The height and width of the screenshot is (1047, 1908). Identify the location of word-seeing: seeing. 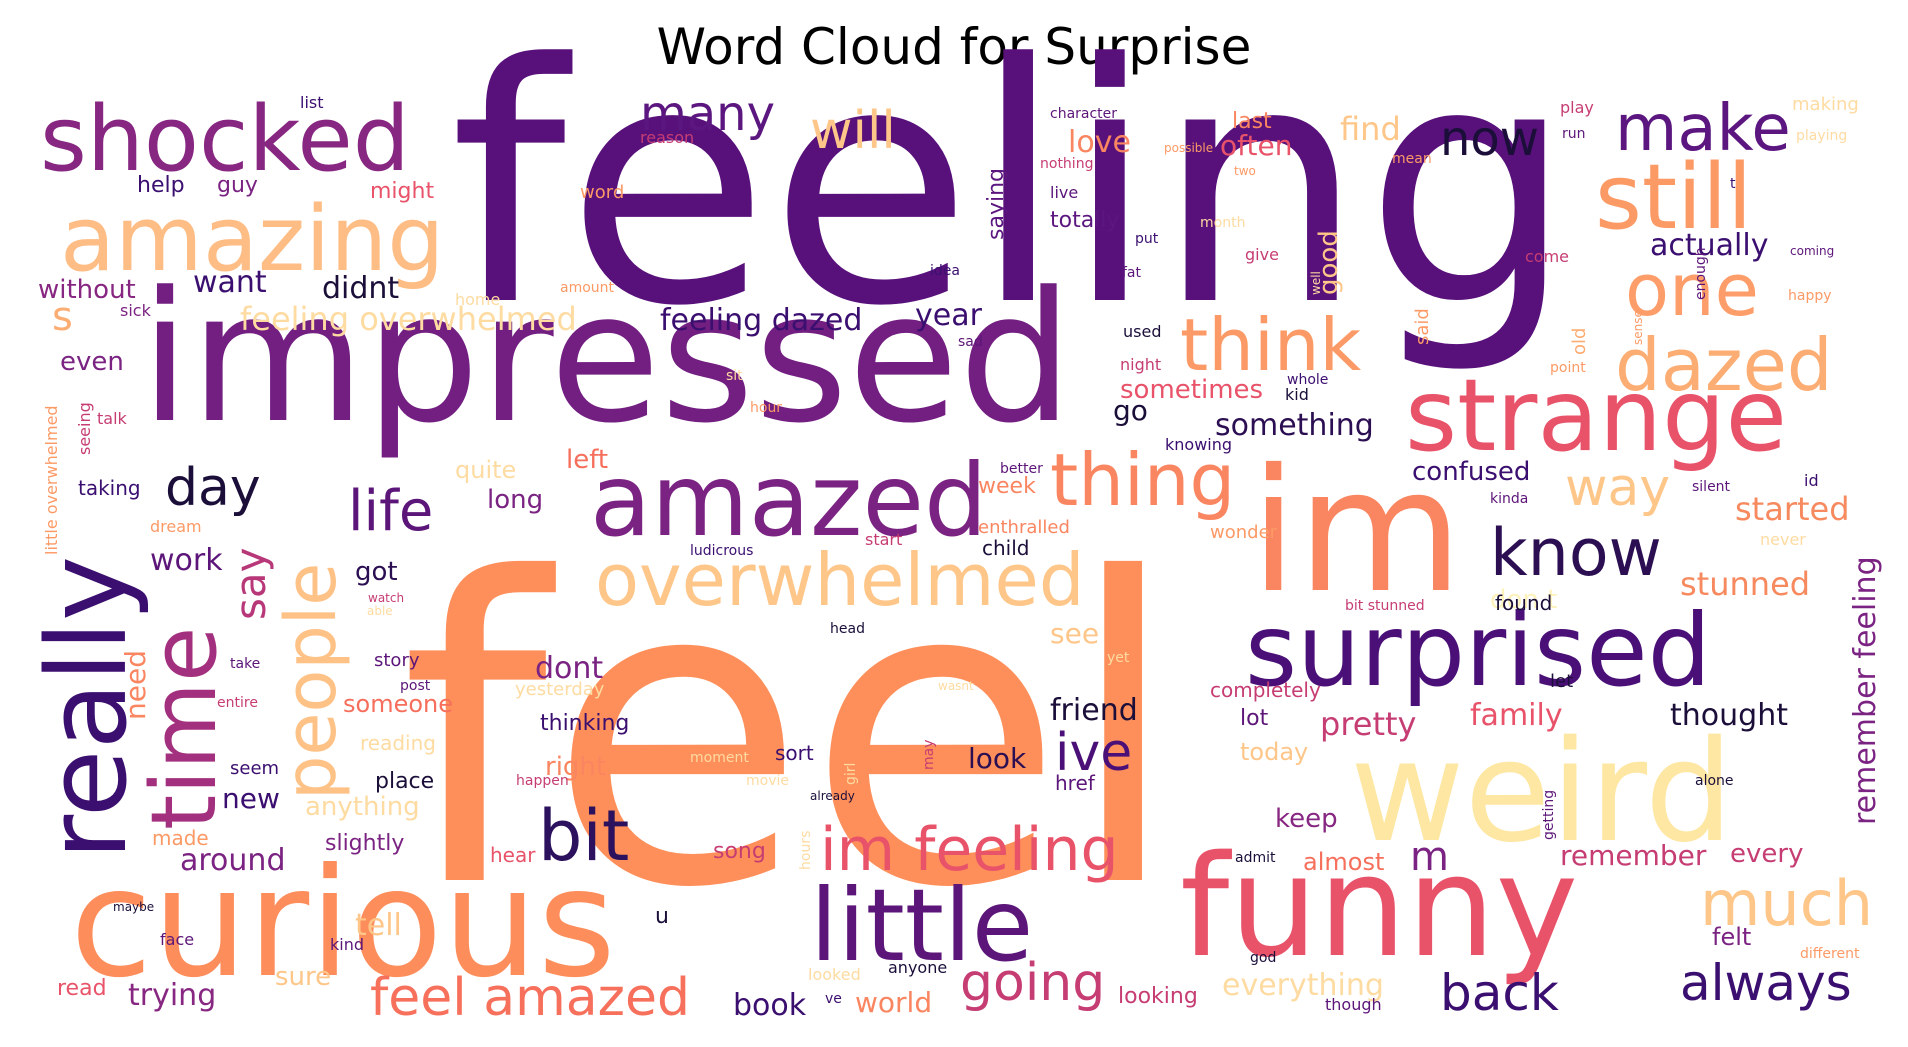
(84, 428).